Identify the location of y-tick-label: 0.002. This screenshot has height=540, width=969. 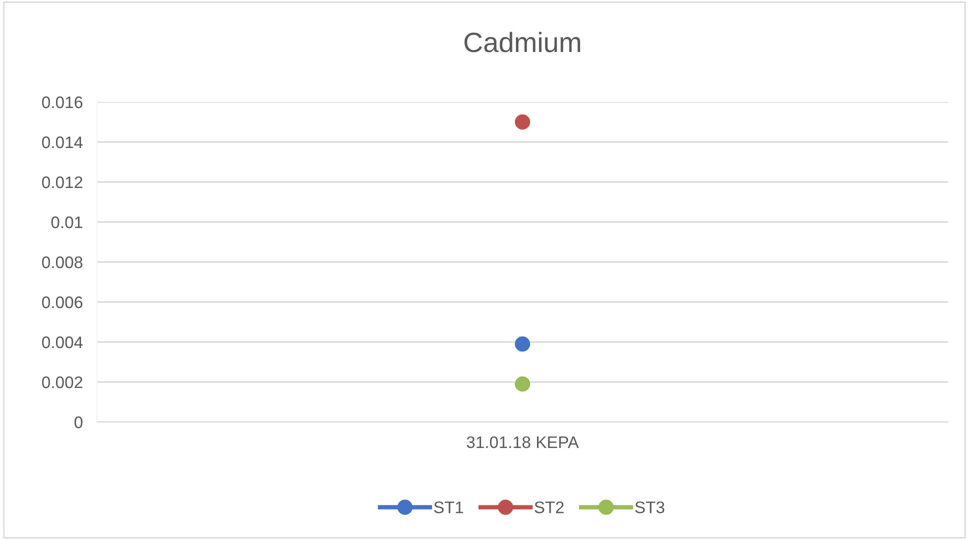
(62, 382).